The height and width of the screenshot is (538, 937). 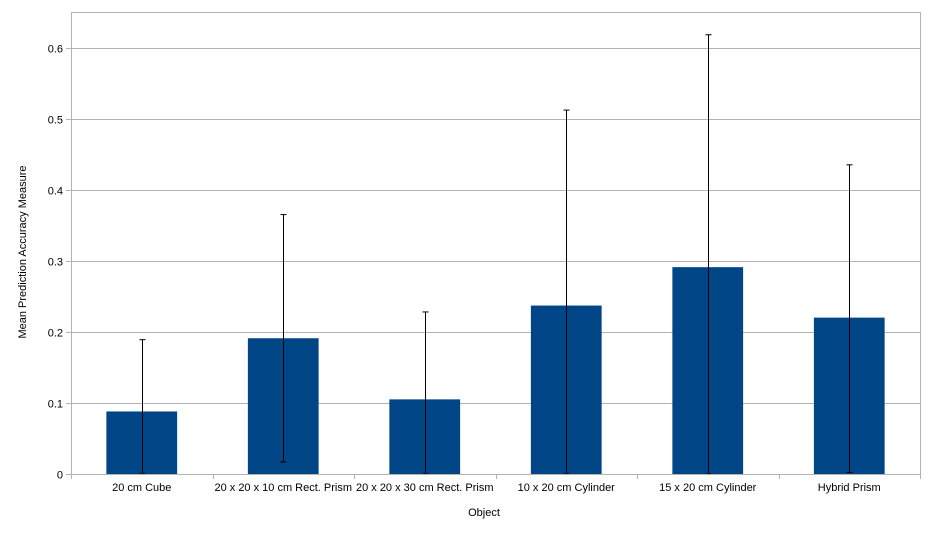 What do you see at coordinates (23, 251) in the screenshot?
I see `y-axis-title: Mean Prediction Accuracy Measure` at bounding box center [23, 251].